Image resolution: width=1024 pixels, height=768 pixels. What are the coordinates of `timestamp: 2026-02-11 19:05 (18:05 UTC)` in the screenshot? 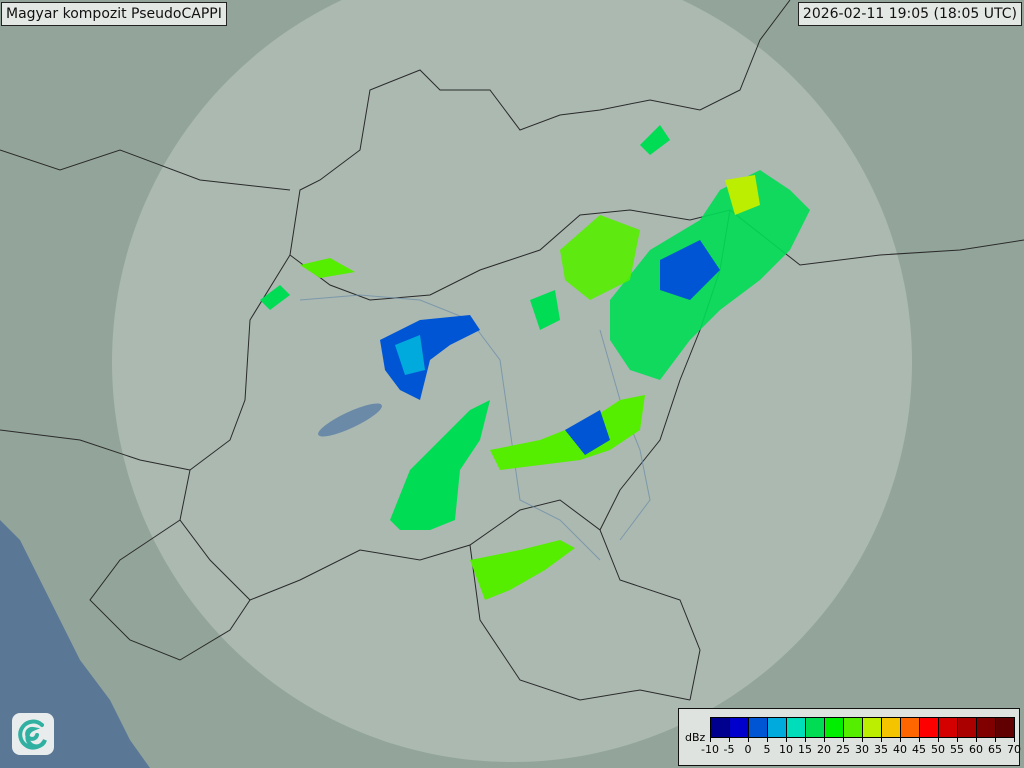 It's located at (909, 14).